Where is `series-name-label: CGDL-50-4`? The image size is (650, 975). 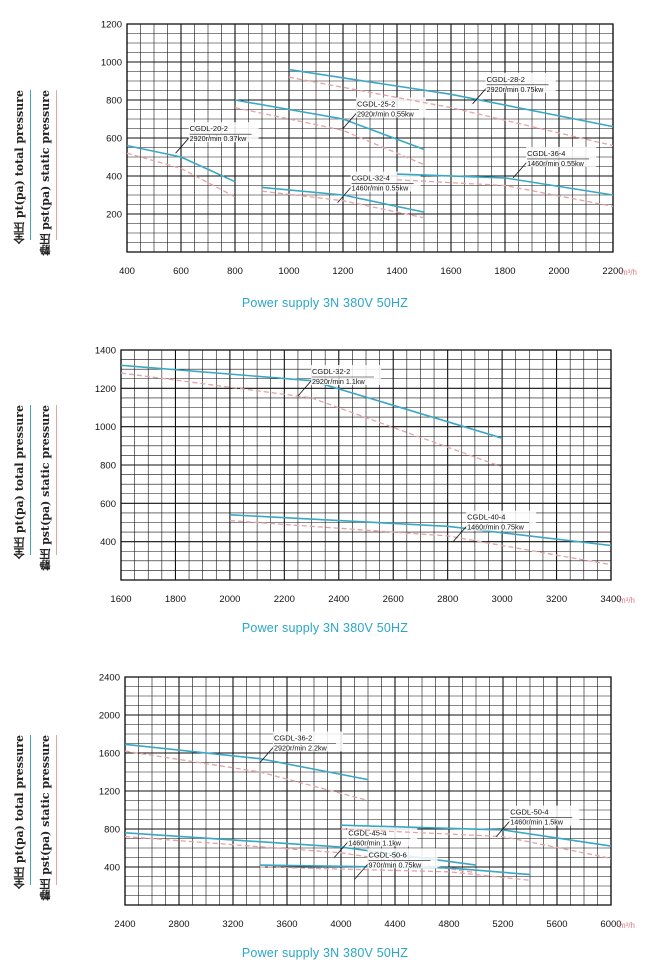 series-name-label: CGDL-50-4 is located at coordinates (529, 812).